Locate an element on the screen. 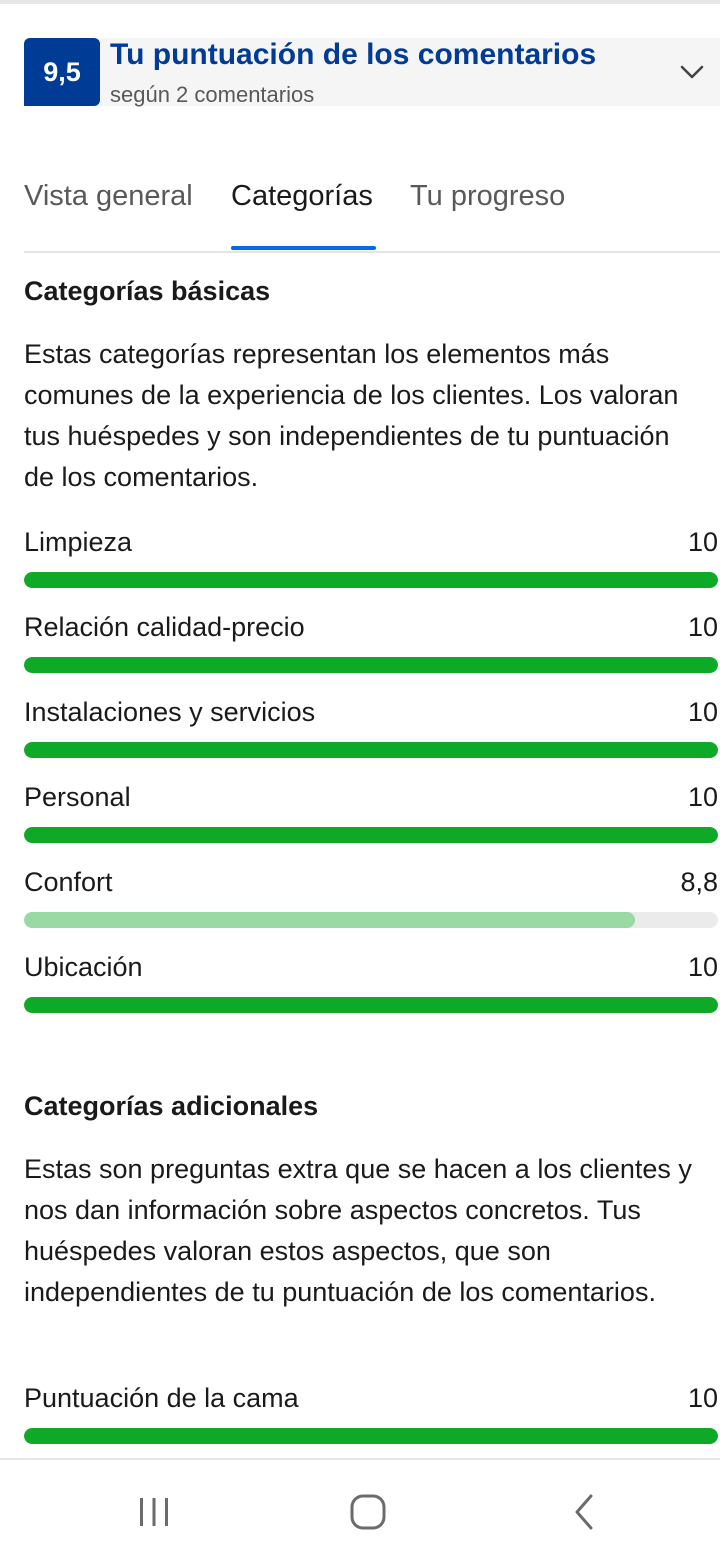 The image size is (720, 1560). category-label: Relación calidad-precio is located at coordinates (164, 627).